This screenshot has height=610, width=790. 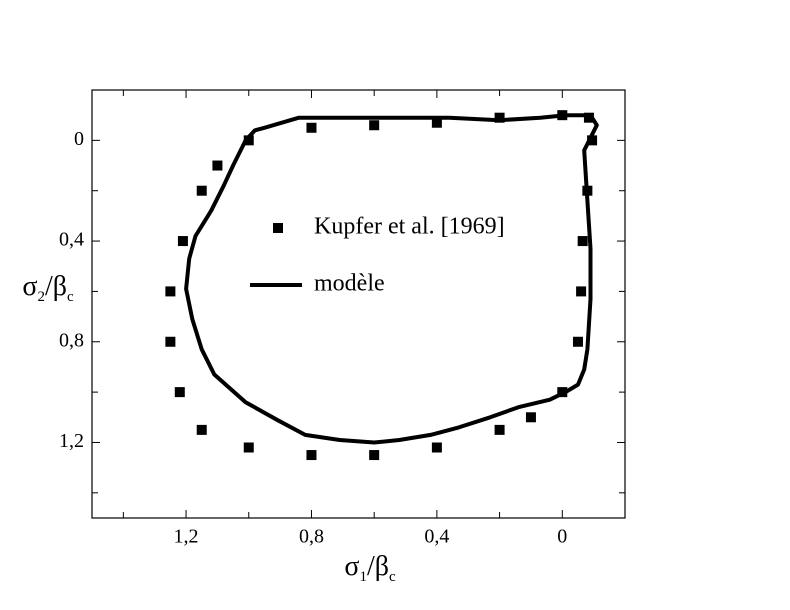 What do you see at coordinates (186, 537) in the screenshot?
I see `x-tick-label: 1,2` at bounding box center [186, 537].